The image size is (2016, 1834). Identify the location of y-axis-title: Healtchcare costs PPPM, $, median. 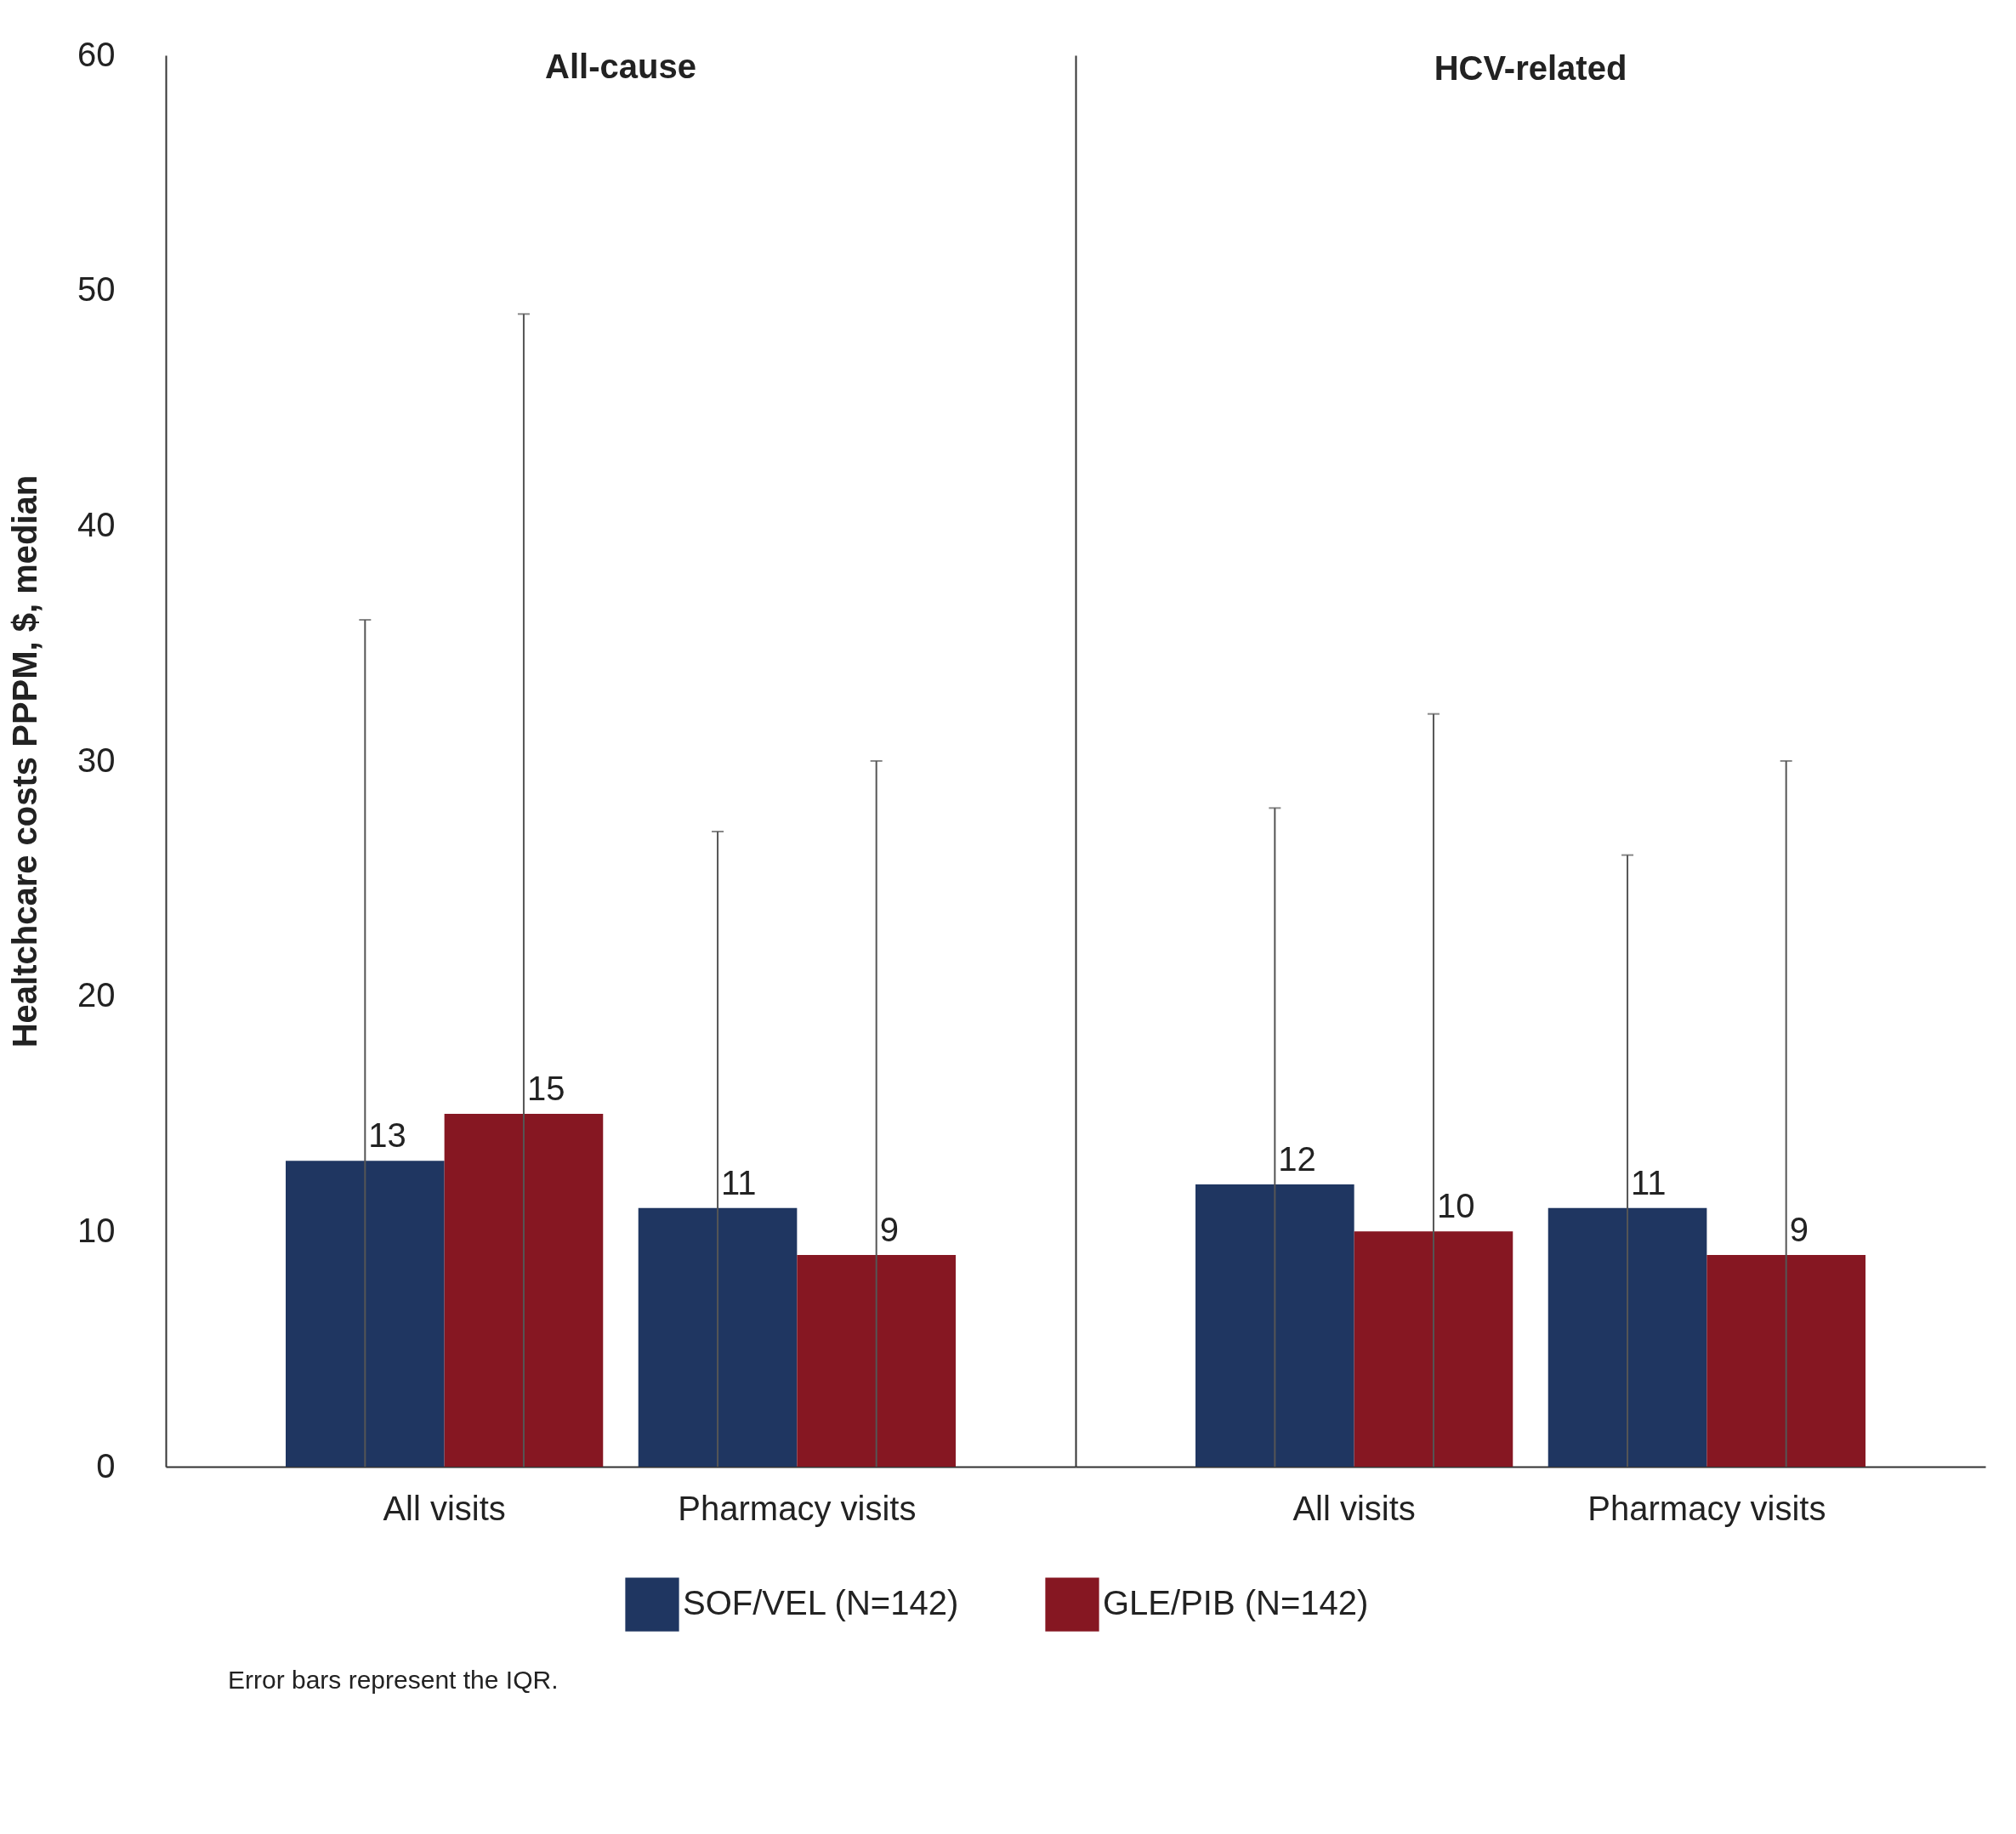
(25, 761).